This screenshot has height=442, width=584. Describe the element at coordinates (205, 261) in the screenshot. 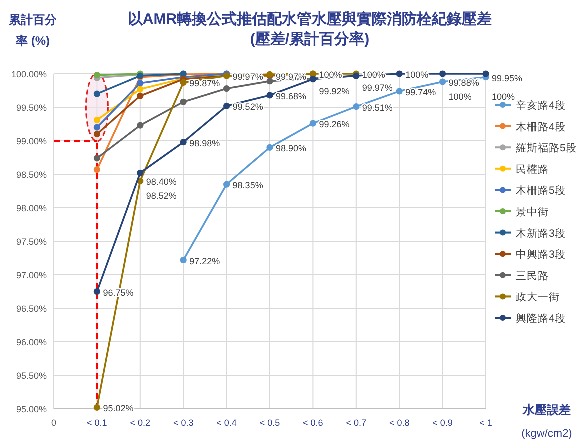

I see `data-label: 97.22%` at that location.